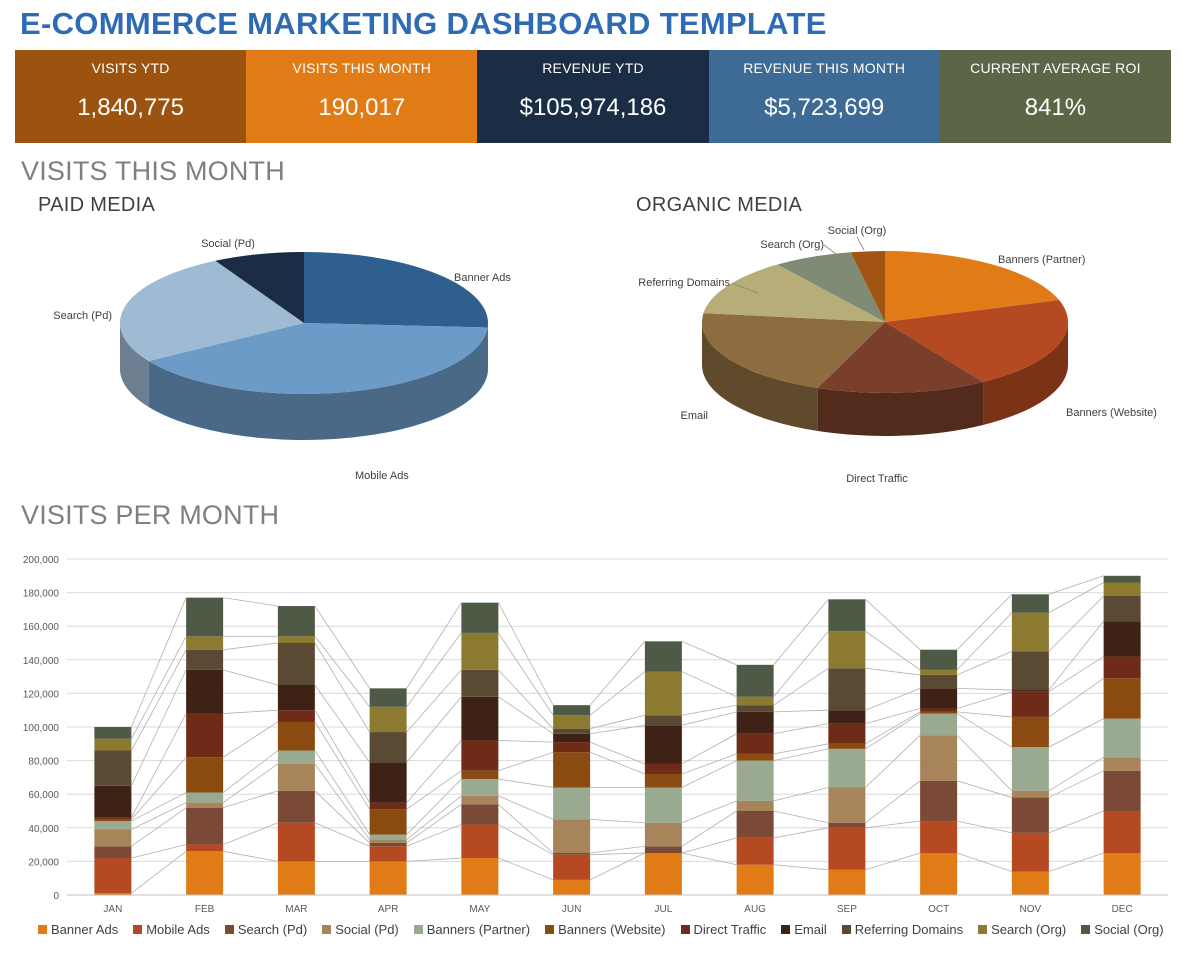 This screenshot has width=1200, height=960. Describe the element at coordinates (41, 728) in the screenshot. I see `y-tick-label: 100,000` at that location.